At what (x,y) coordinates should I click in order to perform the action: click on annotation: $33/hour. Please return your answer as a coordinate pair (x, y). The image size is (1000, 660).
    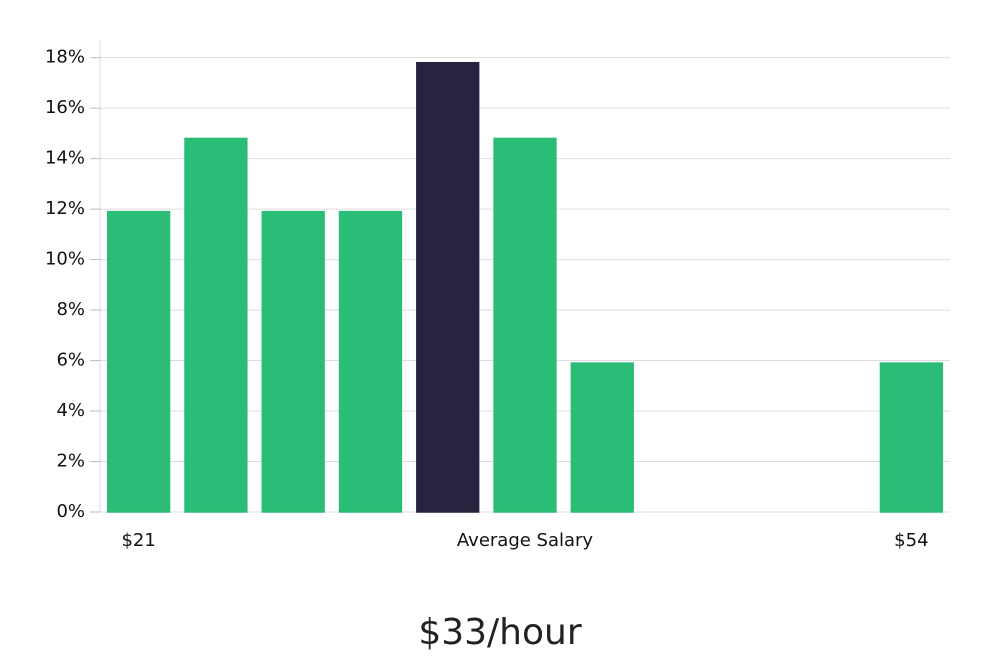
    Looking at the image, I should click on (500, 632).